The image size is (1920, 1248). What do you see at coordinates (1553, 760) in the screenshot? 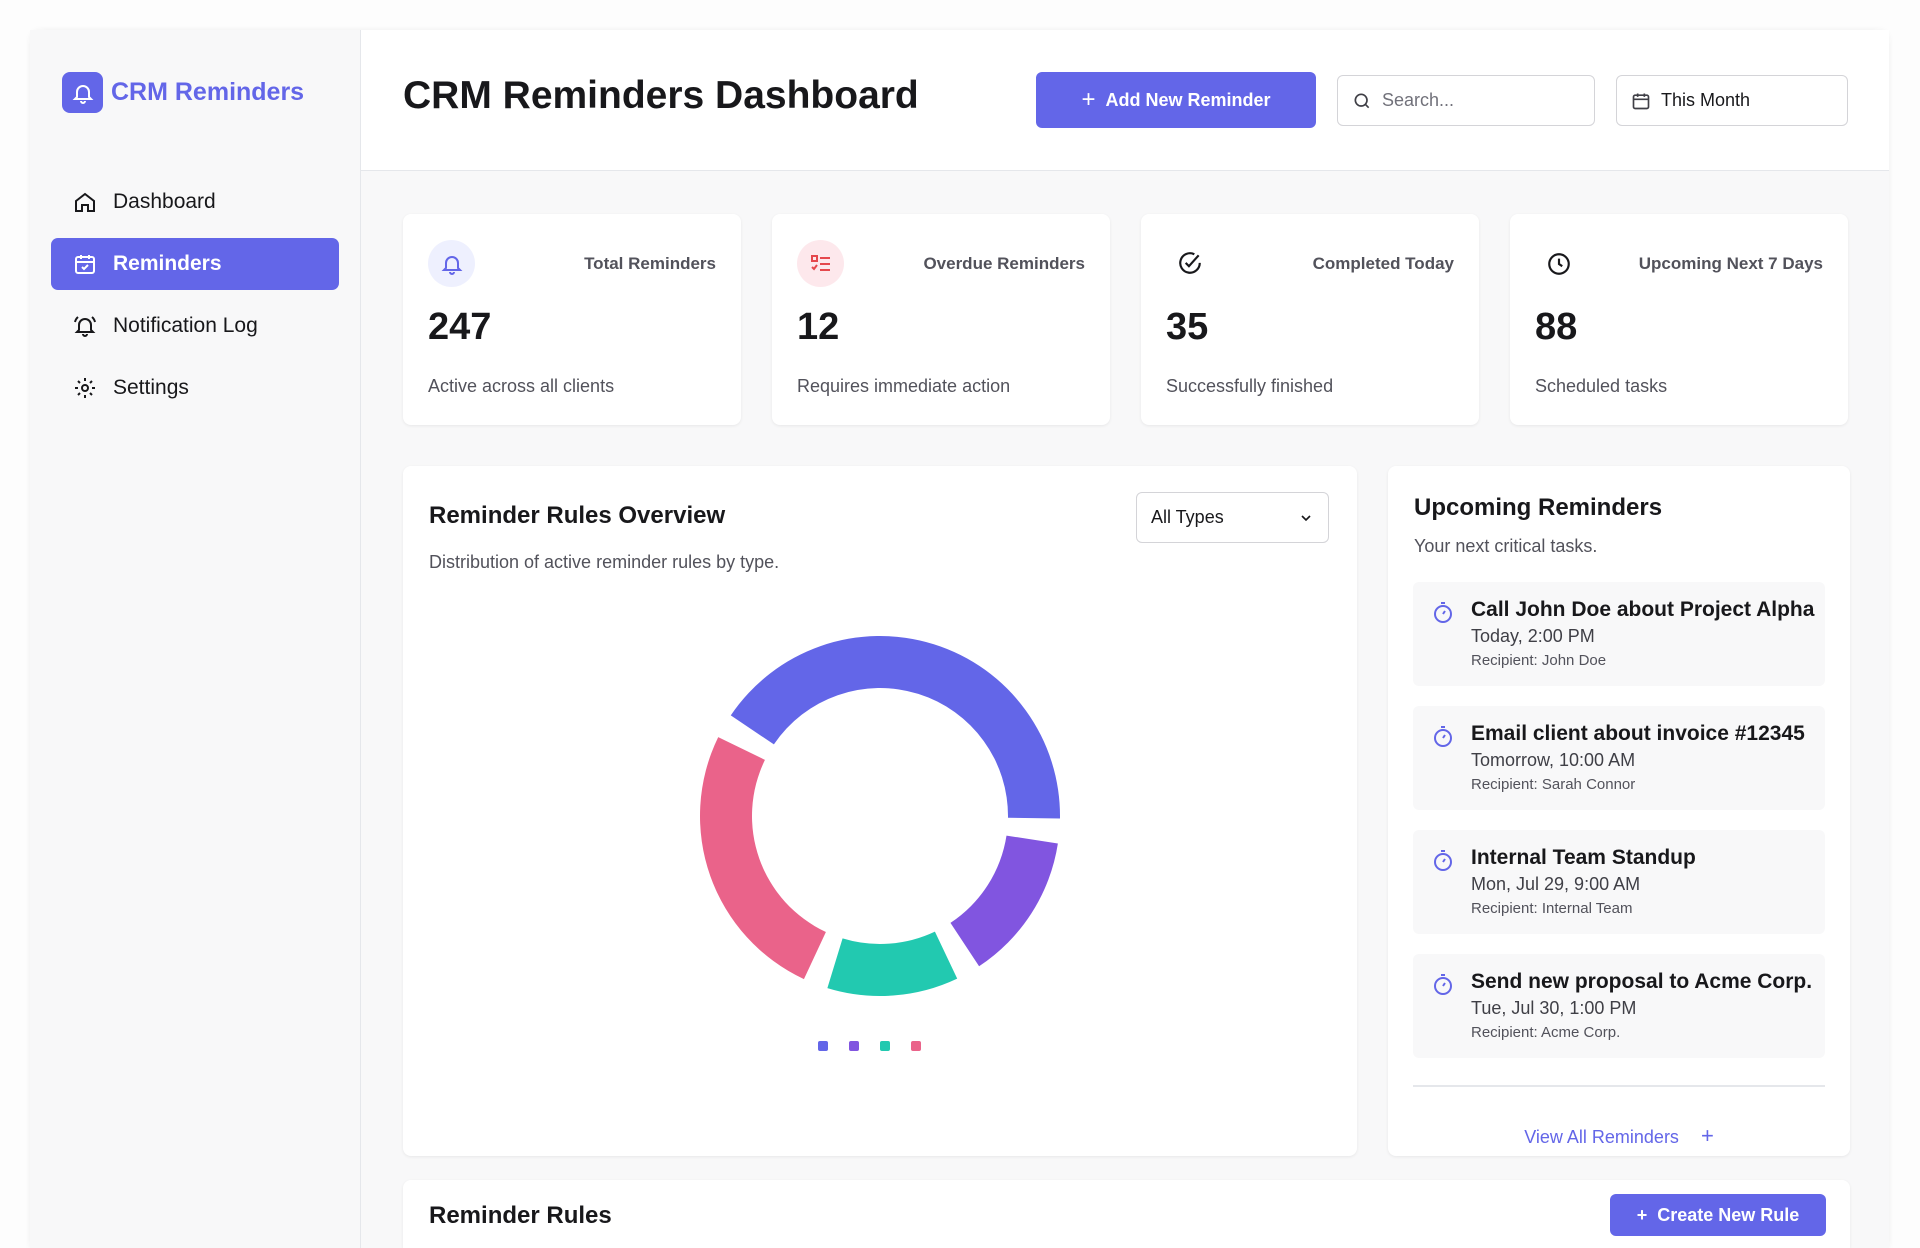
I see `reminder-time: Tomorrow, 10:00 AM` at bounding box center [1553, 760].